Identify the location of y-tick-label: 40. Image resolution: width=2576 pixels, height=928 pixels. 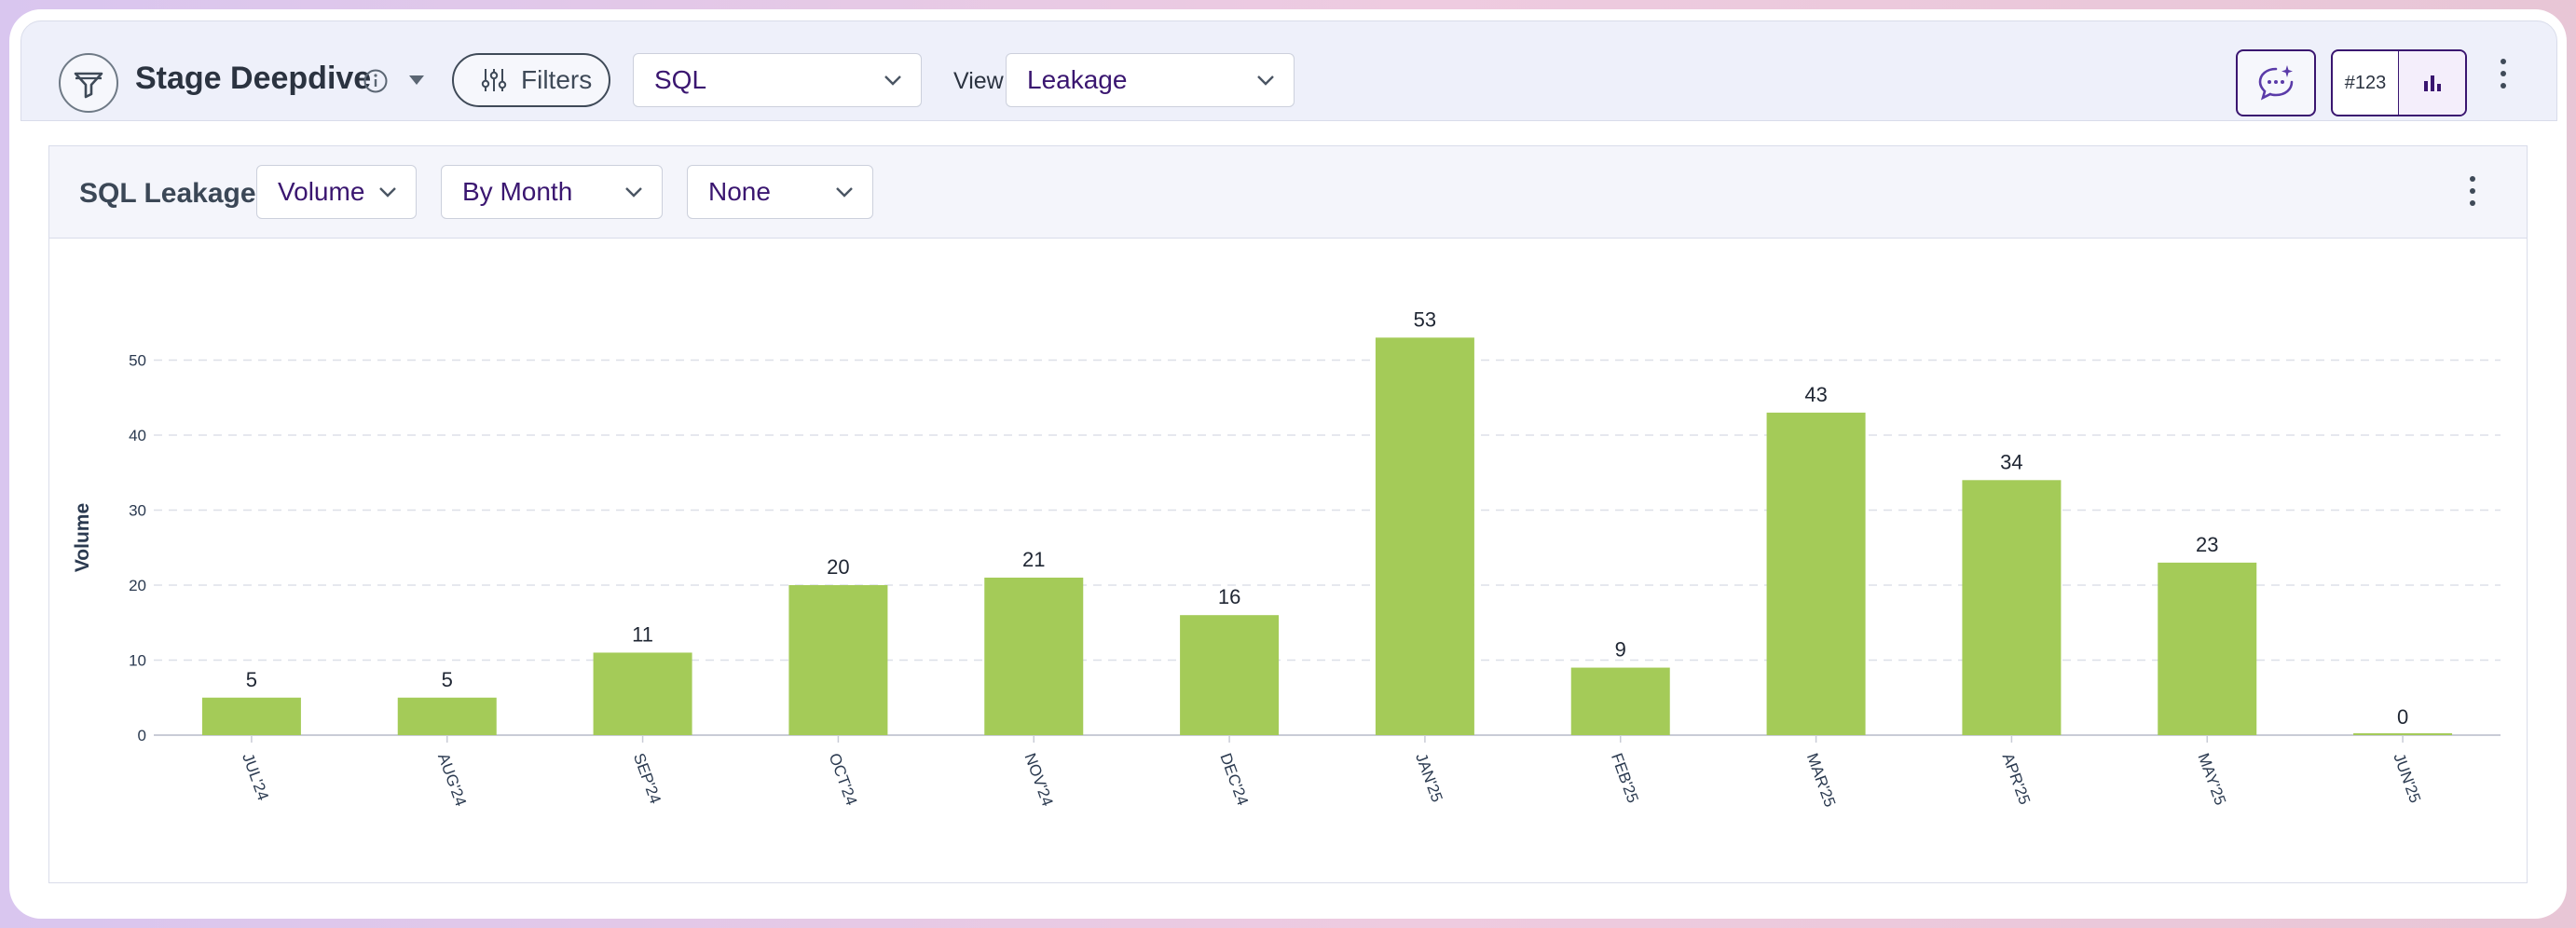
(137, 435).